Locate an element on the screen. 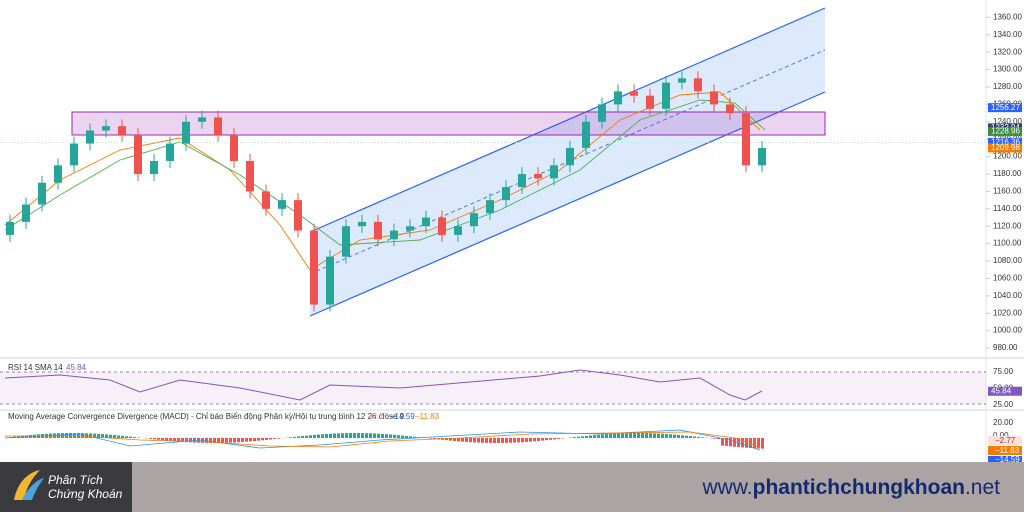 The width and height of the screenshot is (1024, 512). y-tick-label: 1300.00 is located at coordinates (1007, 69).